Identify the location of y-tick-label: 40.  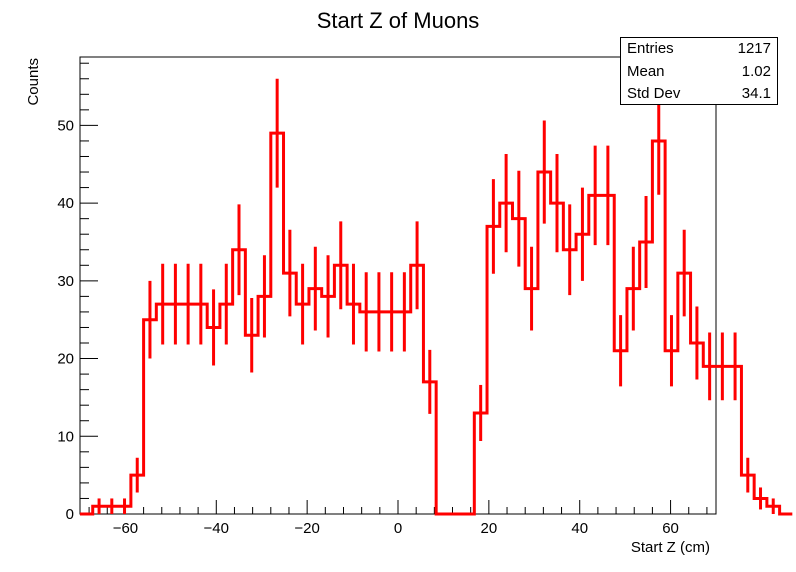
(65, 203).